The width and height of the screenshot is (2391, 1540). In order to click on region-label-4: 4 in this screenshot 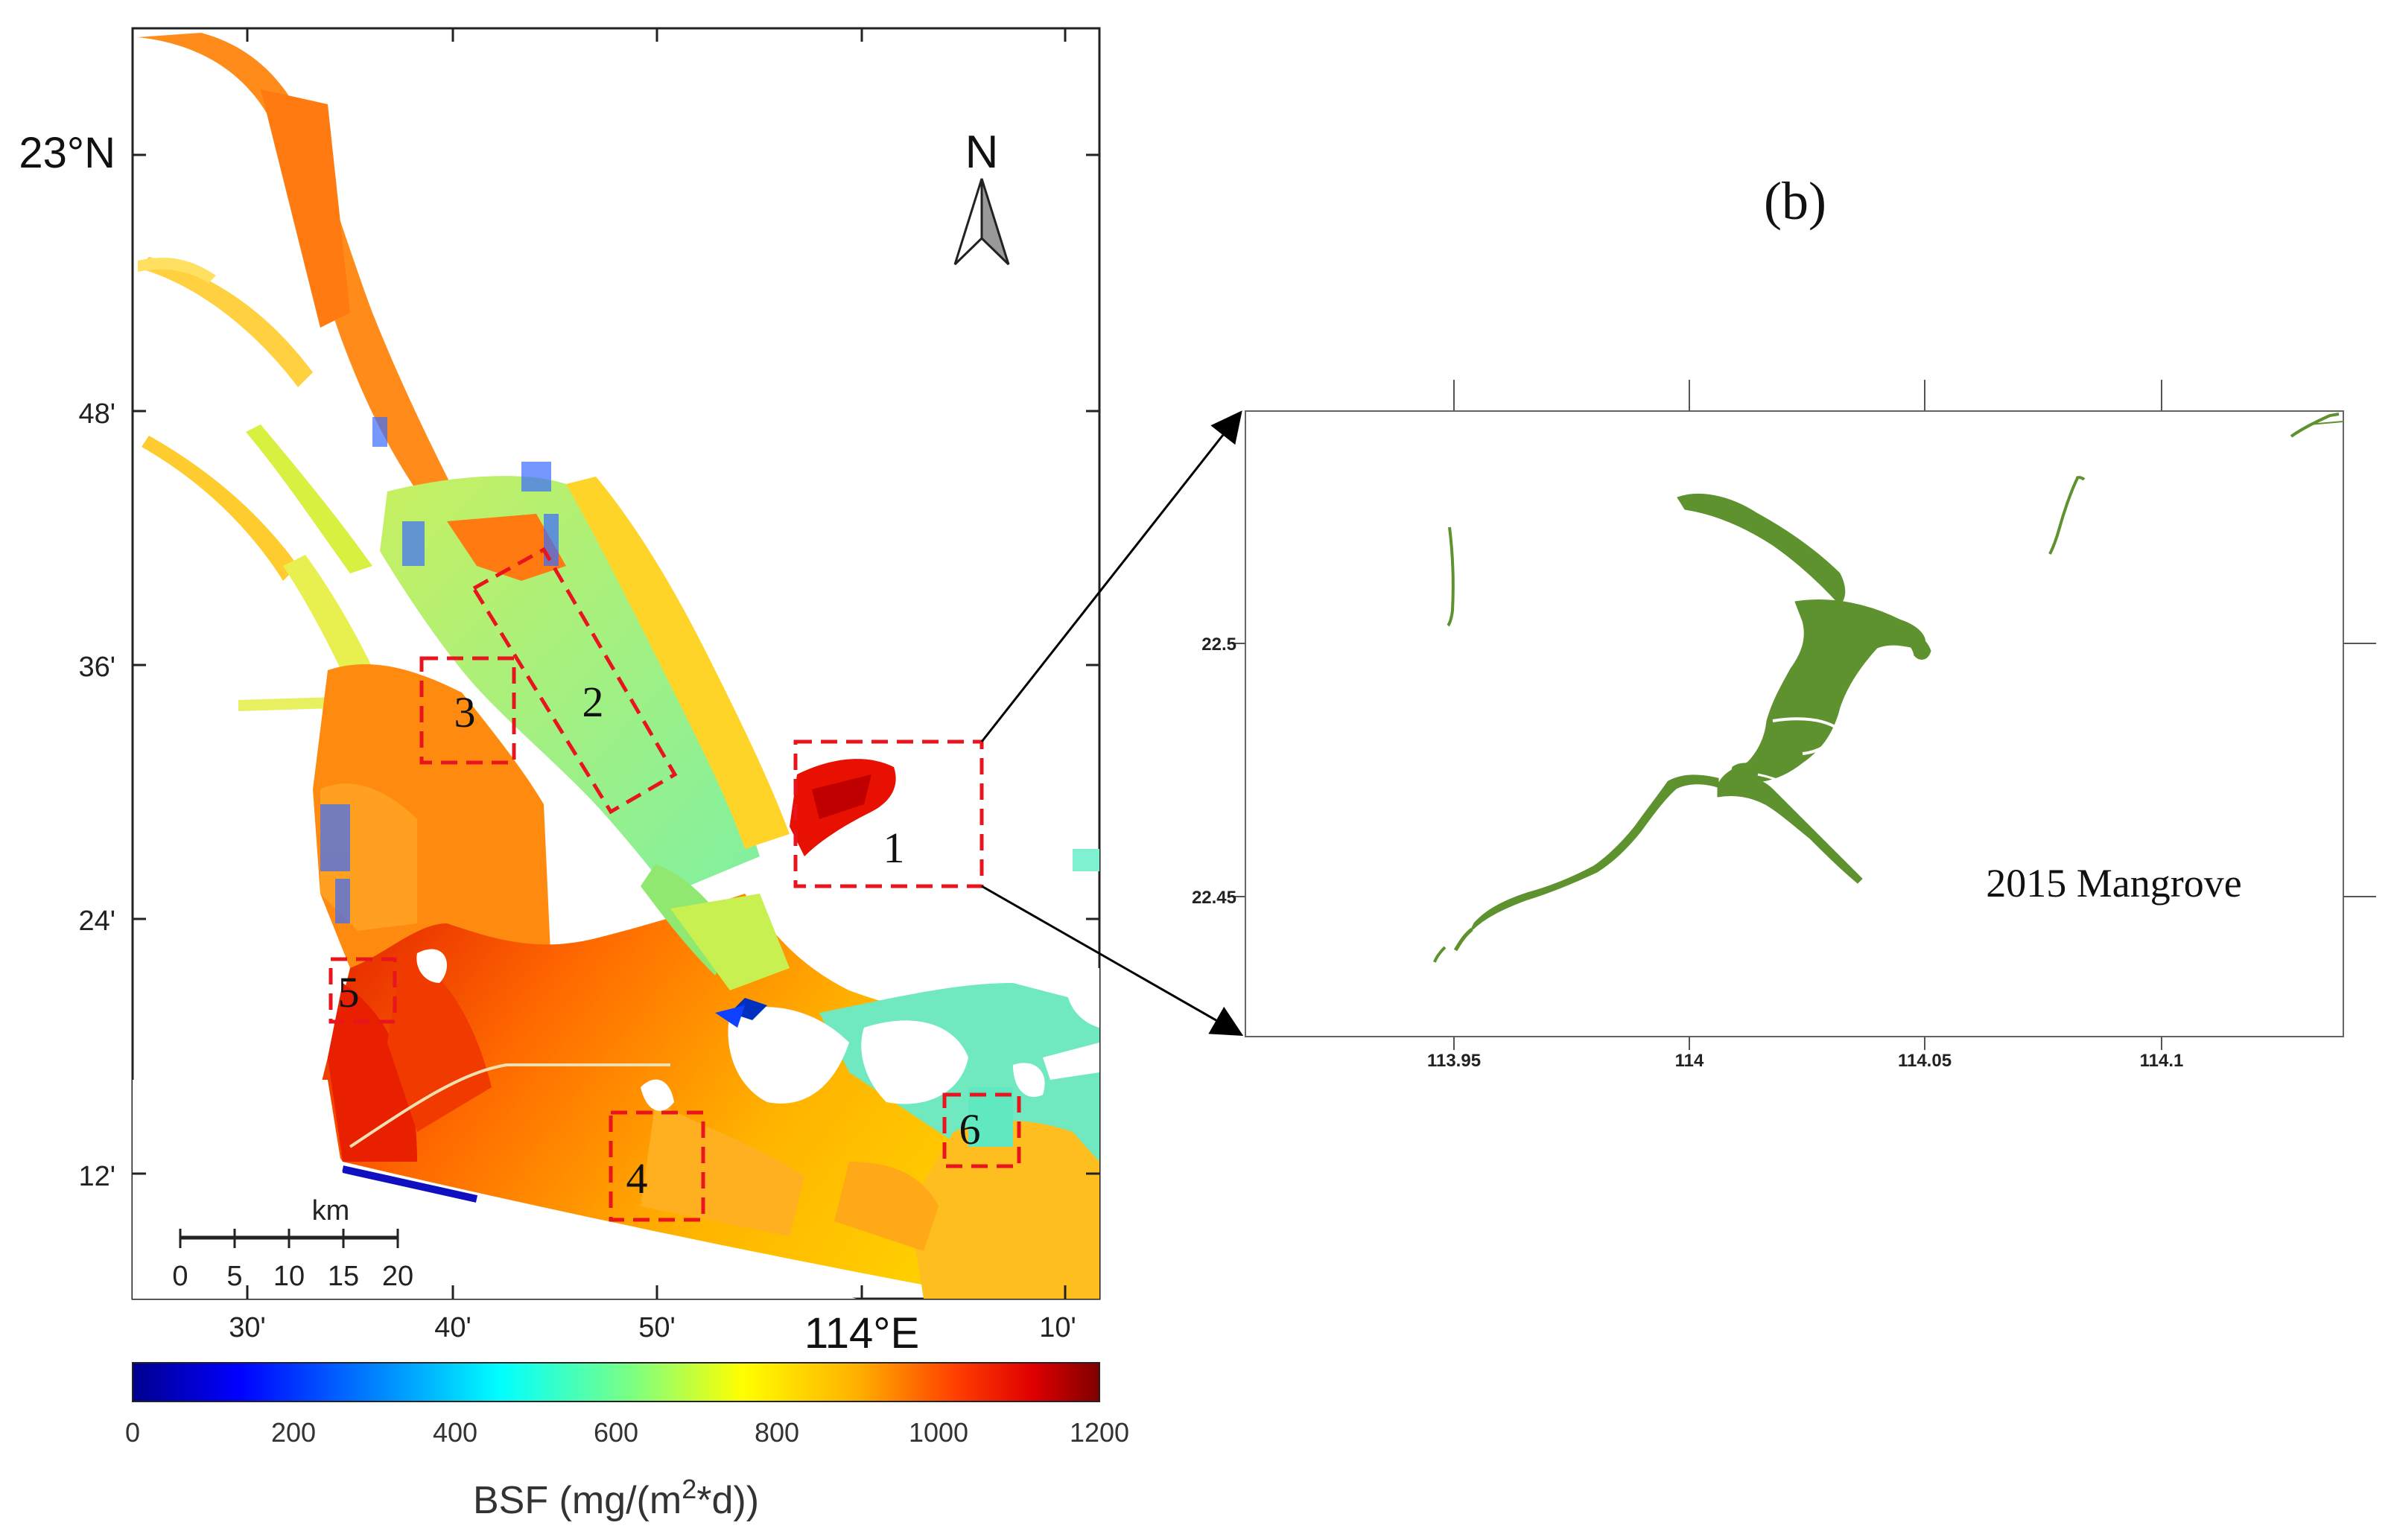, I will do `click(637, 1178)`.